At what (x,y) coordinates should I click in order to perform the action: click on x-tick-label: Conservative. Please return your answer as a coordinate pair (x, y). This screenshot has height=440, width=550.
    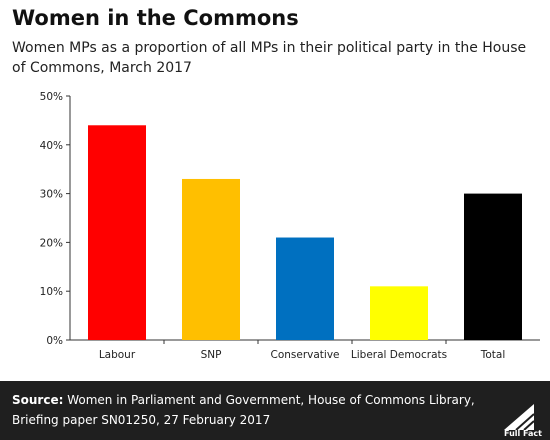
    Looking at the image, I should click on (304, 355).